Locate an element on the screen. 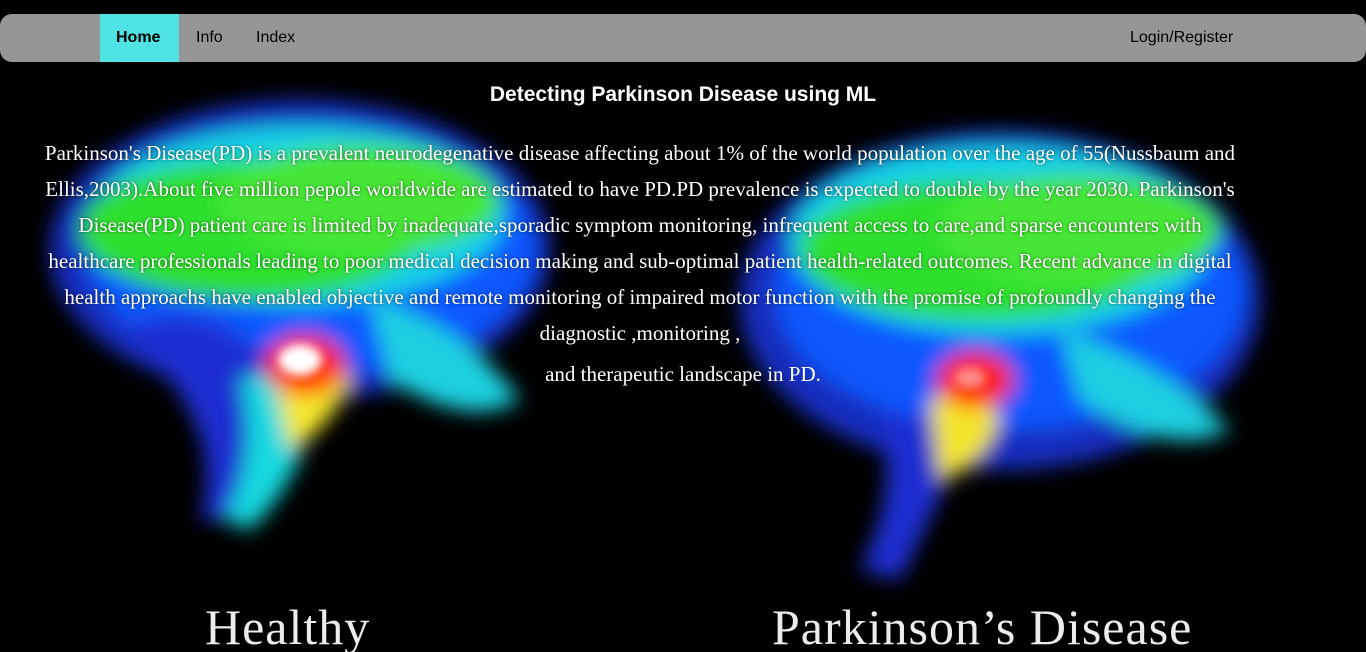 Image resolution: width=1366 pixels, height=652 pixels. caption-parkinsons: Parkinson’s Disease is located at coordinates (982, 625).